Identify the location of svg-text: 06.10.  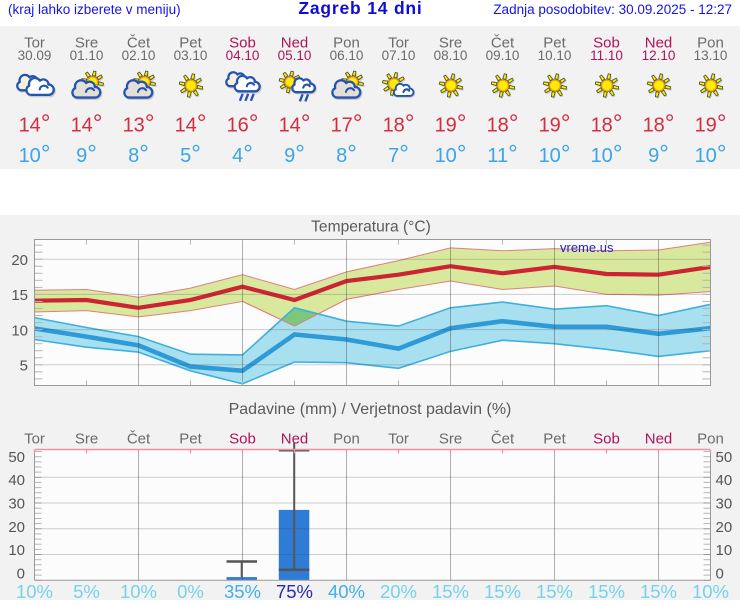
(347, 55).